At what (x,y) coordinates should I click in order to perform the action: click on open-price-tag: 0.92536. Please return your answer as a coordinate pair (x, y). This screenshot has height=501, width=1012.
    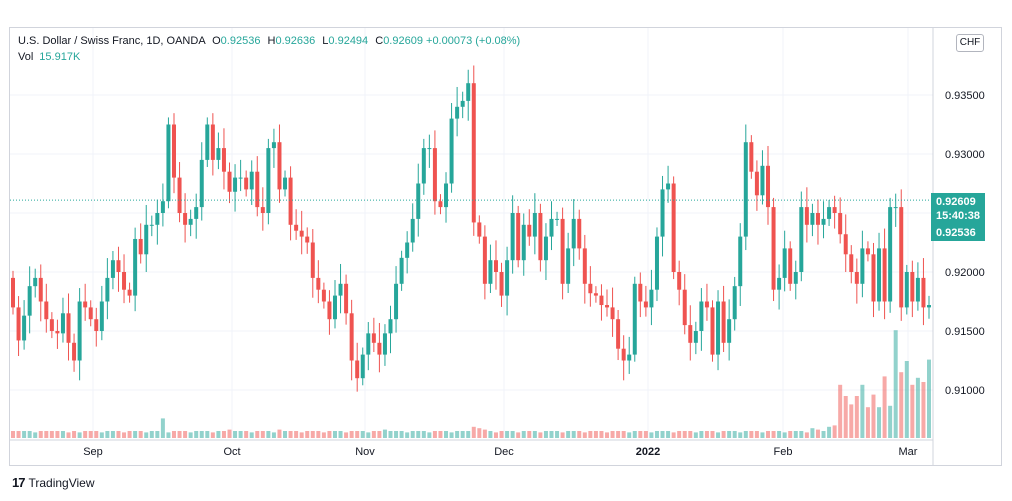
    Looking at the image, I should click on (958, 233).